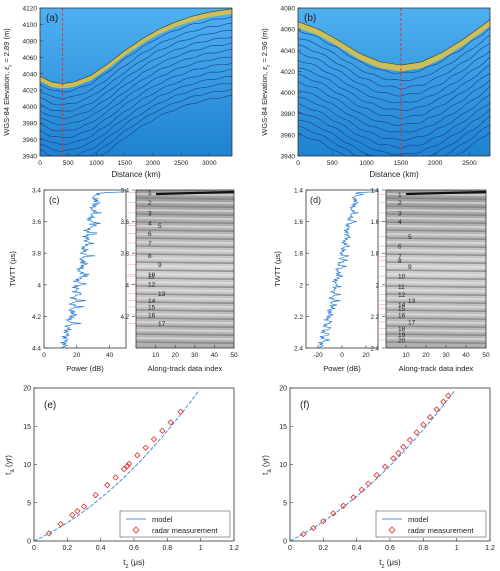 This screenshot has width=500, height=571. What do you see at coordinates (285, 542) in the screenshot?
I see `y-tick-label: 0` at bounding box center [285, 542].